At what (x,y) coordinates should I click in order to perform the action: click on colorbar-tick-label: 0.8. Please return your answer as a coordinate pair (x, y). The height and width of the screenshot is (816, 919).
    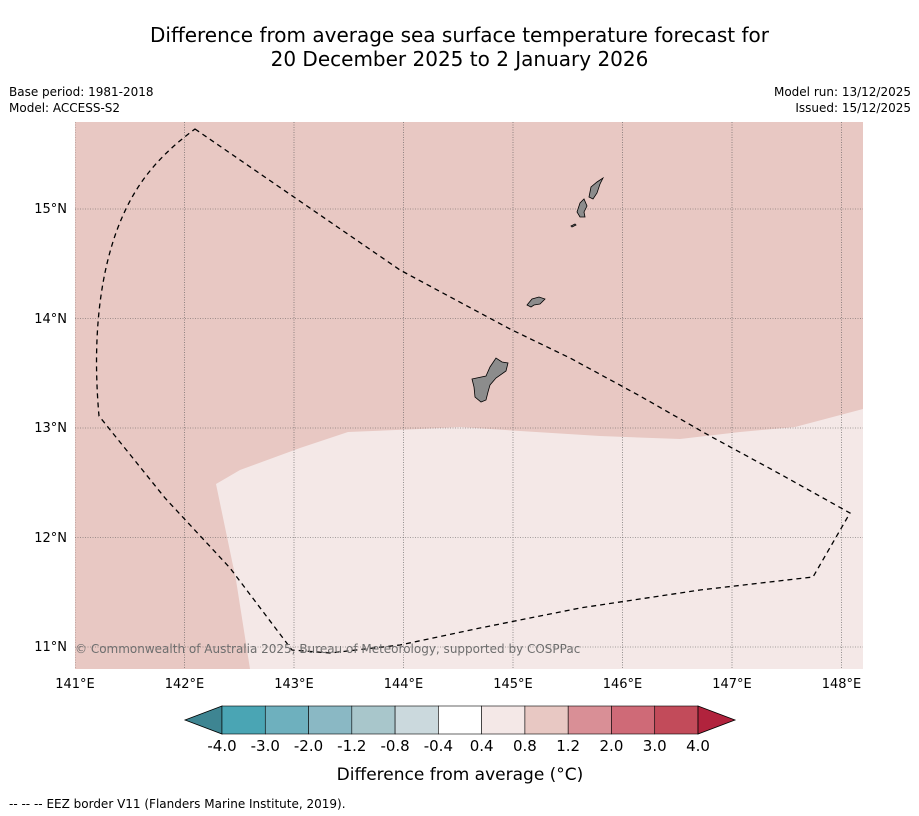
    Looking at the image, I should click on (525, 746).